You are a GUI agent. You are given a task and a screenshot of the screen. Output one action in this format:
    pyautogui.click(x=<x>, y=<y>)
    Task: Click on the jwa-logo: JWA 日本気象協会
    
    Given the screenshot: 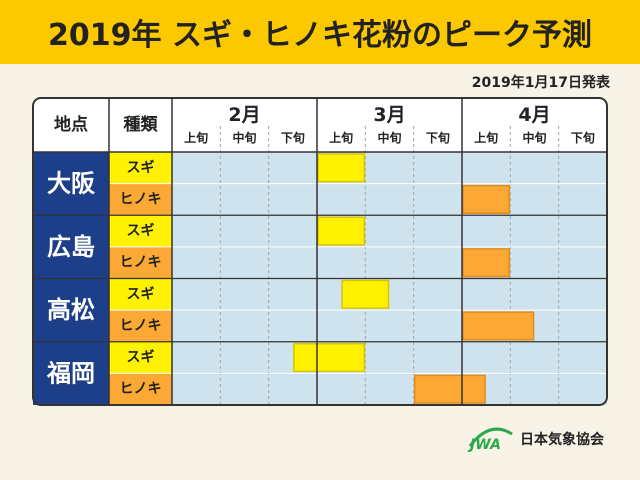 What is the action you would take?
    pyautogui.click(x=535, y=439)
    